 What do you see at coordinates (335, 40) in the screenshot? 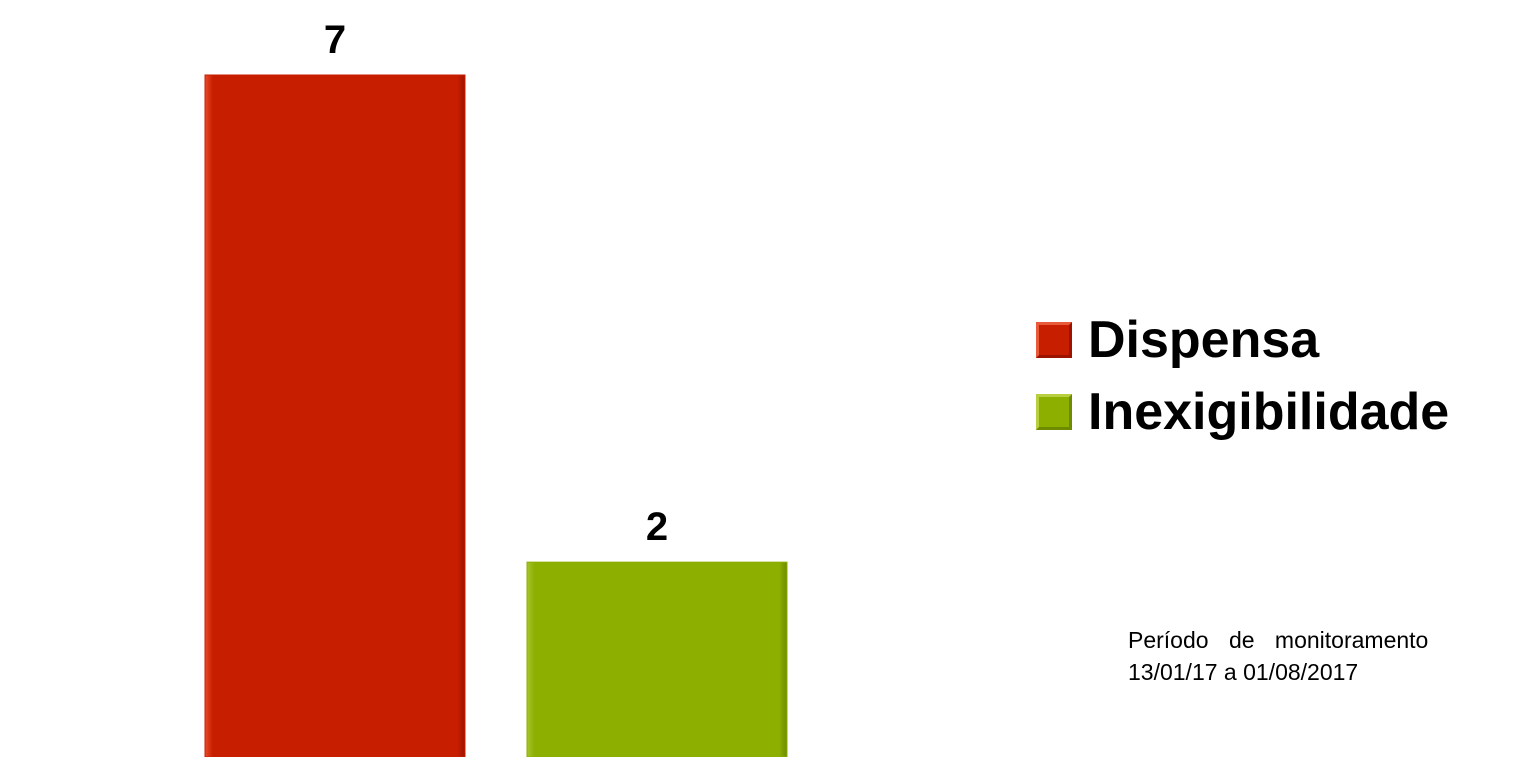
I see `data-label-dispensa: 7` at bounding box center [335, 40].